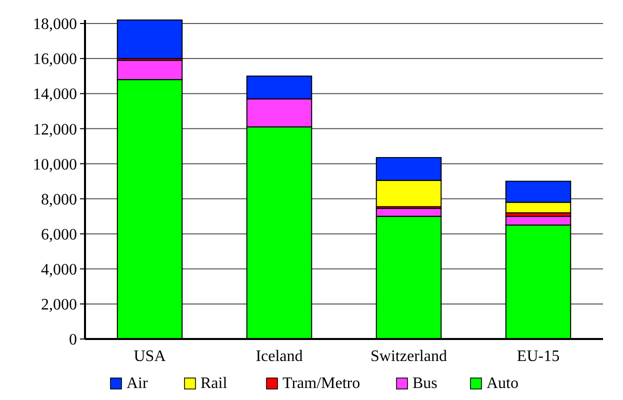 The image size is (623, 400). Describe the element at coordinates (425, 383) in the screenshot. I see `legend-label: Bus` at that location.